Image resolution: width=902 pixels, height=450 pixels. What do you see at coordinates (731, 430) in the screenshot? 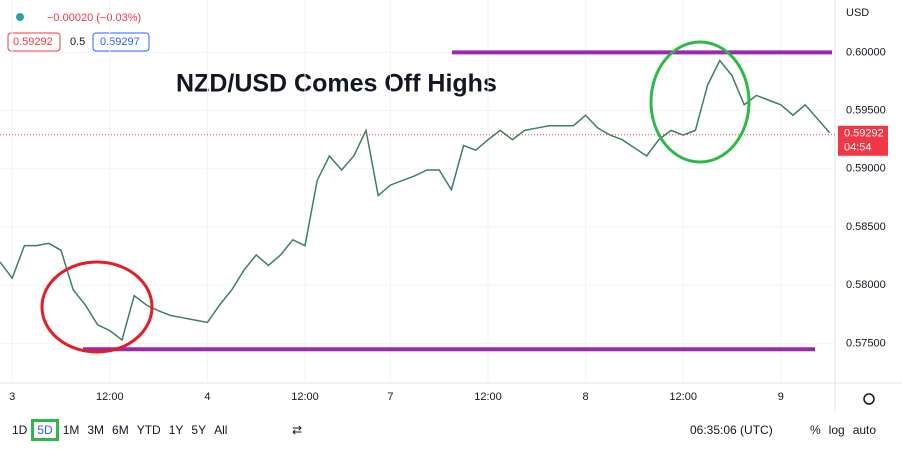
I see `clock: 06:35:06 (UTC)` at bounding box center [731, 430].